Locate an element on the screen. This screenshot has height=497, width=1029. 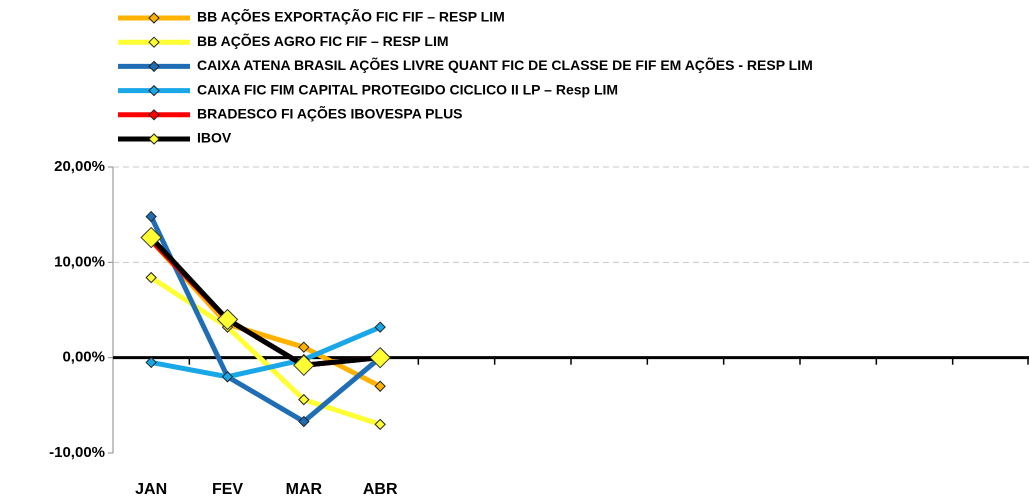
x-tick-label: JAN is located at coordinates (151, 489).